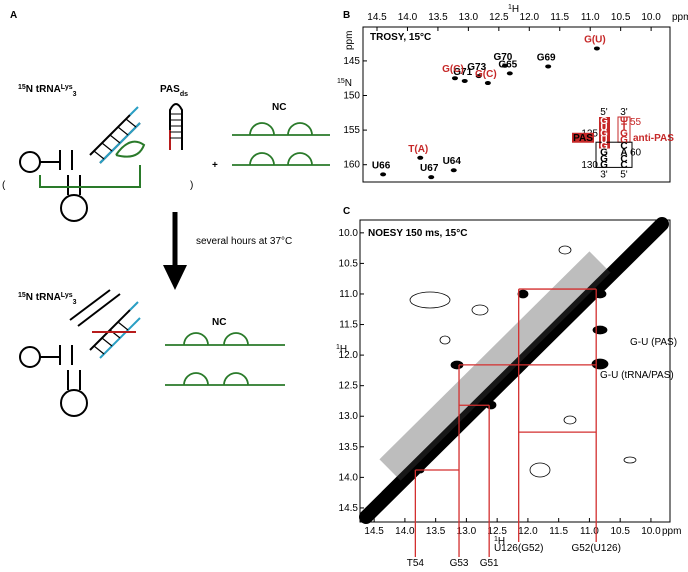 The width and height of the screenshot is (688, 572). Describe the element at coordinates (351, 61) in the screenshot. I see `y-tick-label: 145` at that location.